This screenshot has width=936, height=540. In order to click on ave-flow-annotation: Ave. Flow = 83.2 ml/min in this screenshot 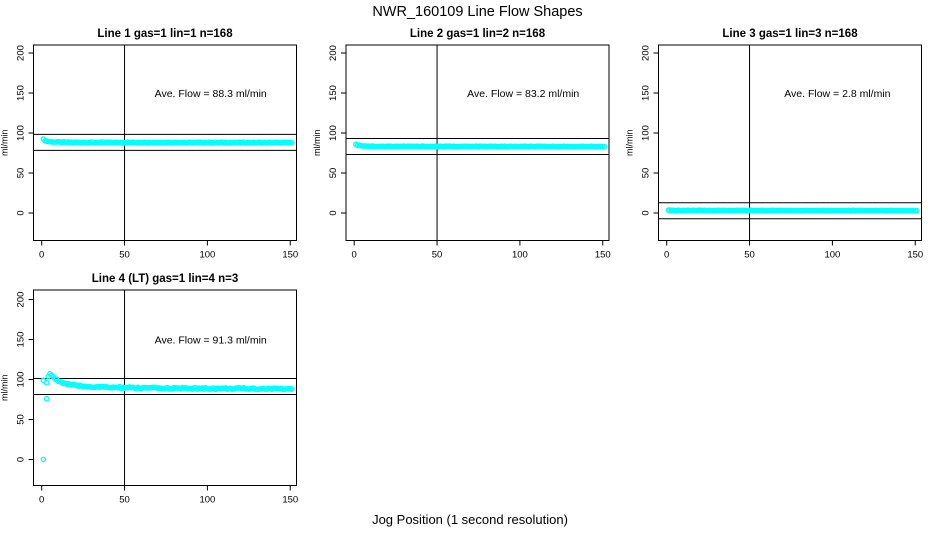, I will do `click(523, 94)`.